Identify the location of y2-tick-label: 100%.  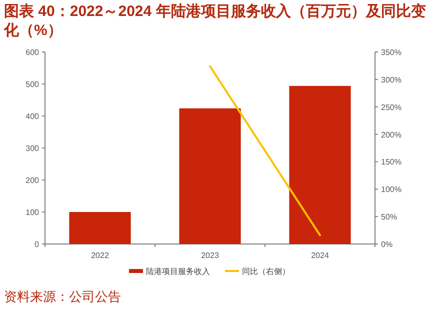
(391, 189).